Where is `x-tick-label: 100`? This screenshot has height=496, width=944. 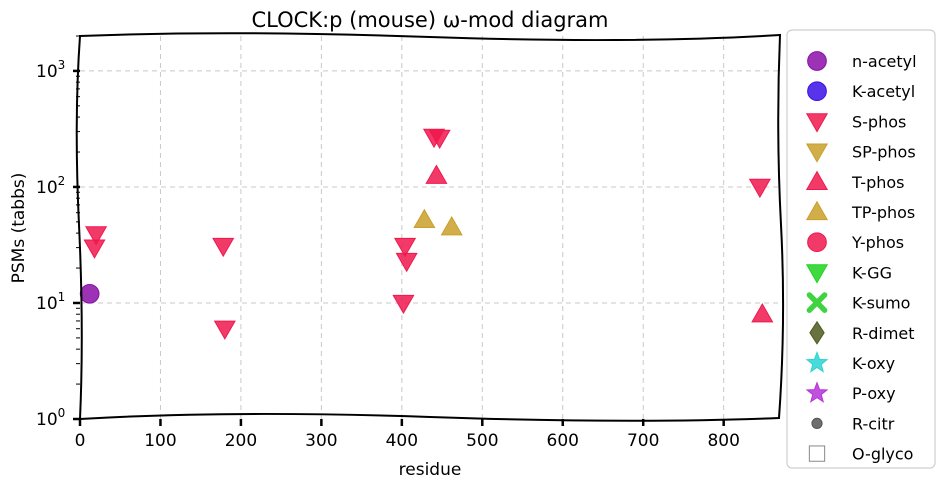 x-tick-label: 100 is located at coordinates (160, 441).